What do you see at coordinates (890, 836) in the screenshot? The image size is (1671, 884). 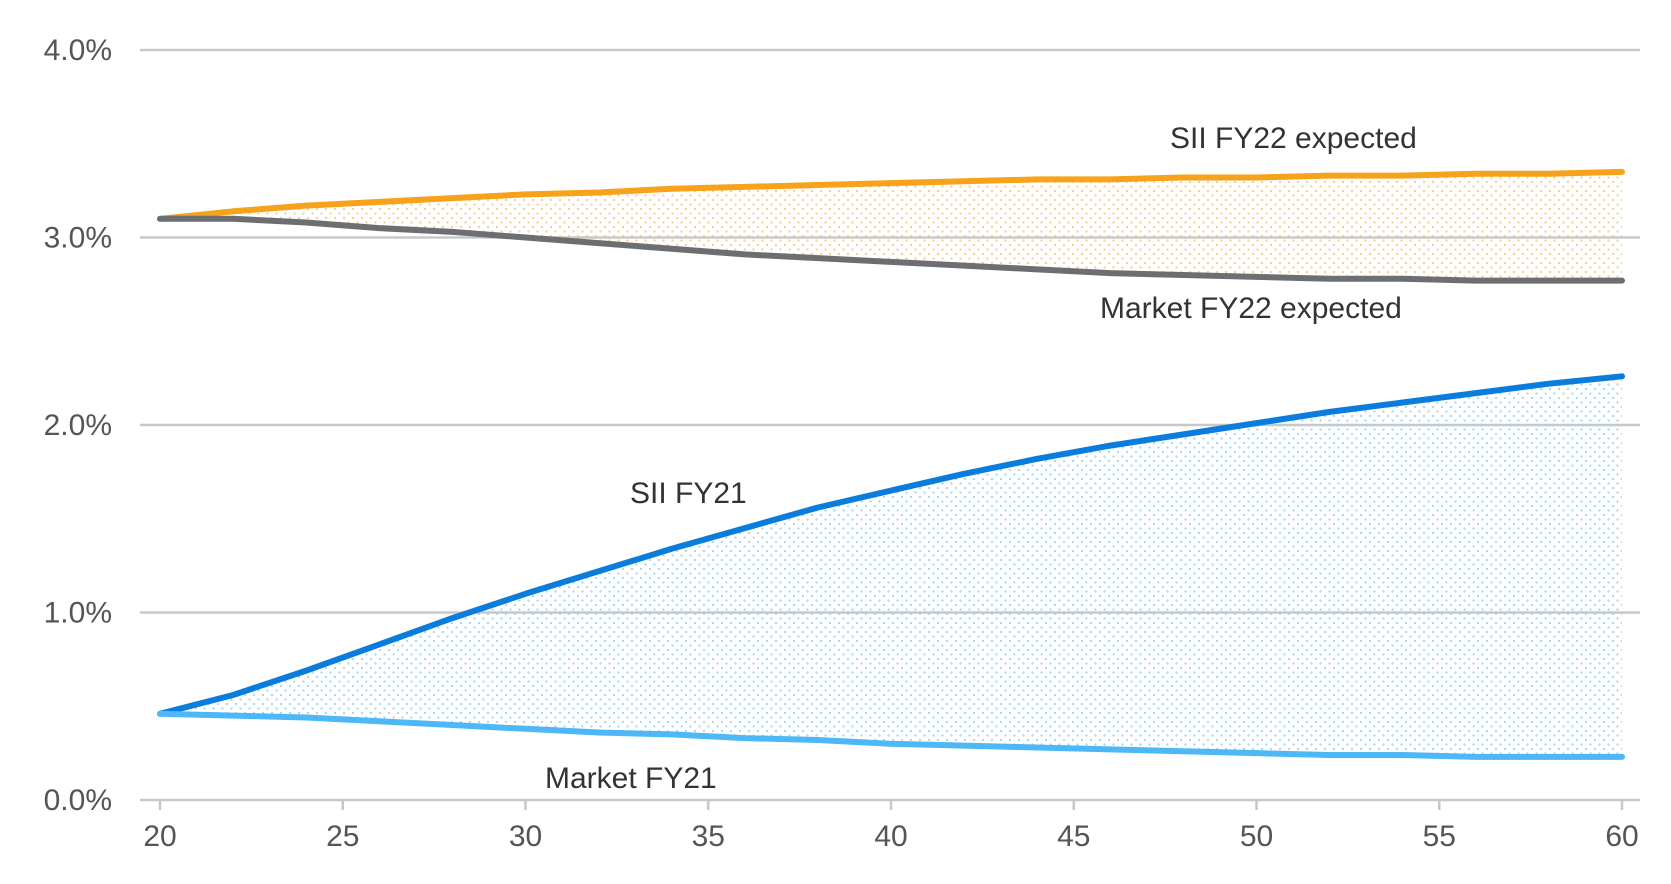 I see `x-tick-label-4: 40` at bounding box center [890, 836].